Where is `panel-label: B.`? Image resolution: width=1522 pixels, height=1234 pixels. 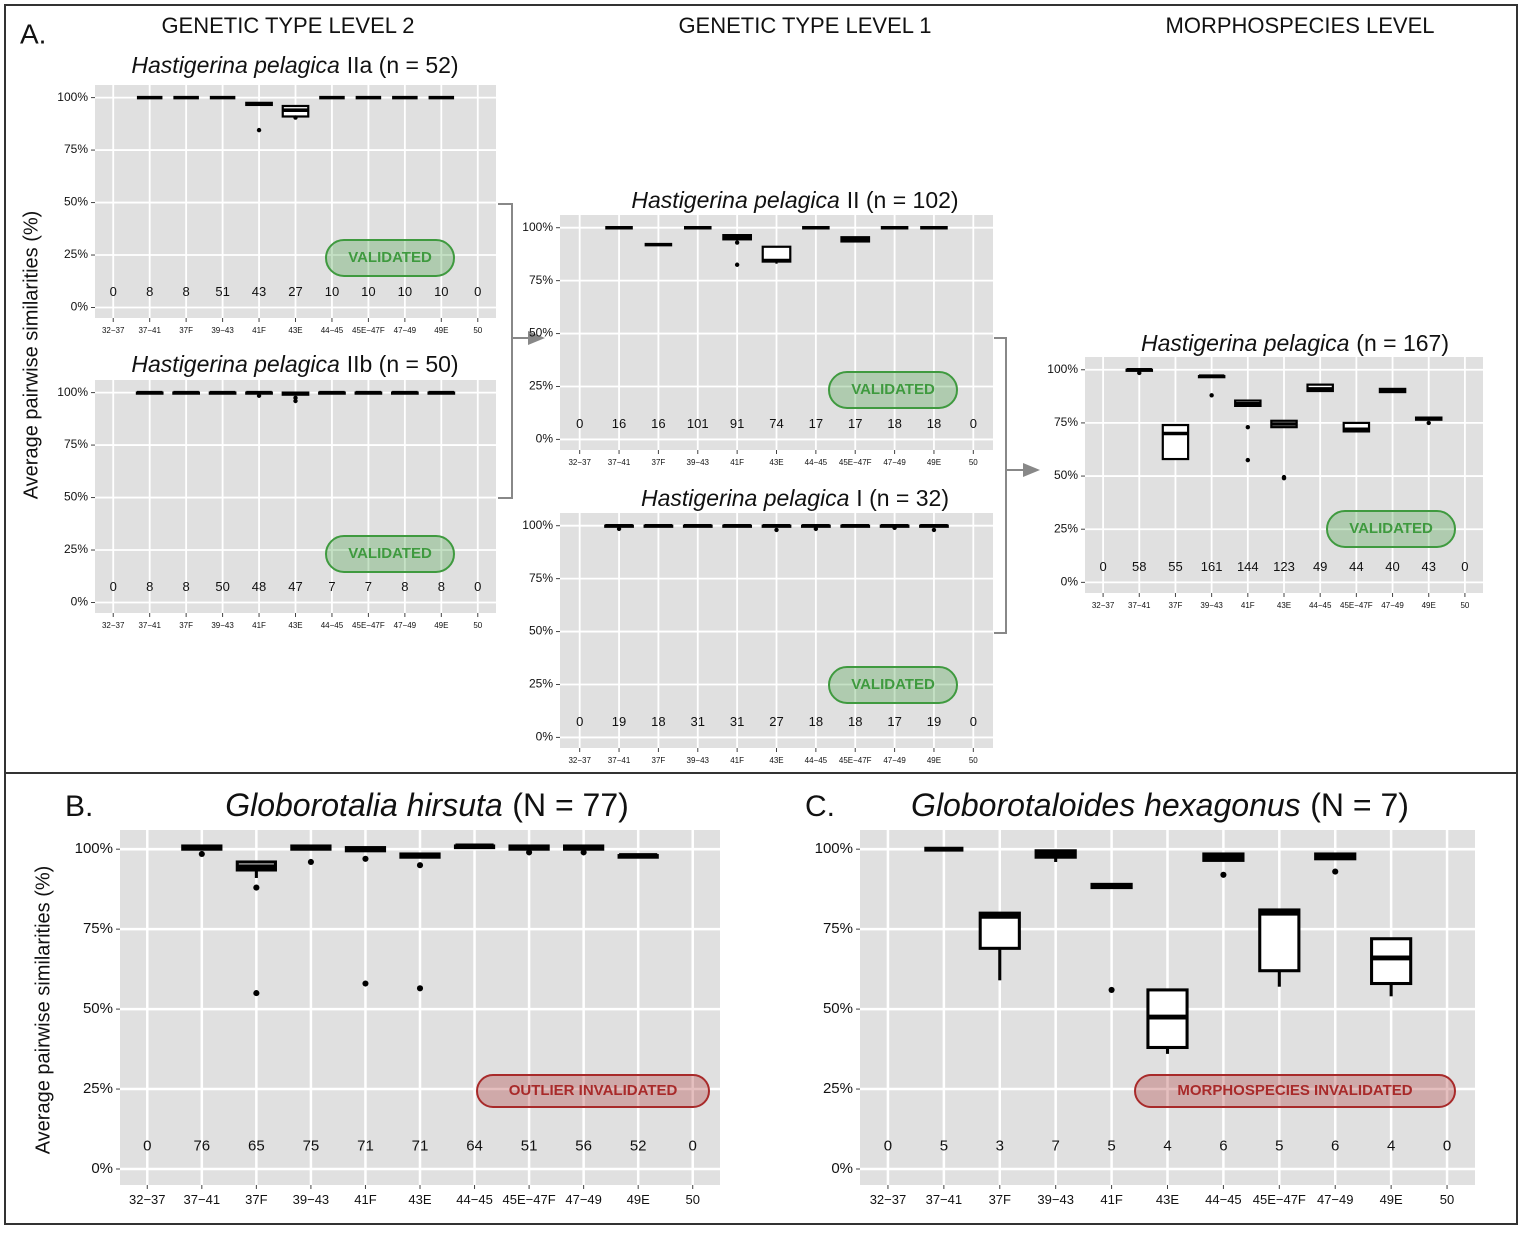
panel-label: B. is located at coordinates (79, 806).